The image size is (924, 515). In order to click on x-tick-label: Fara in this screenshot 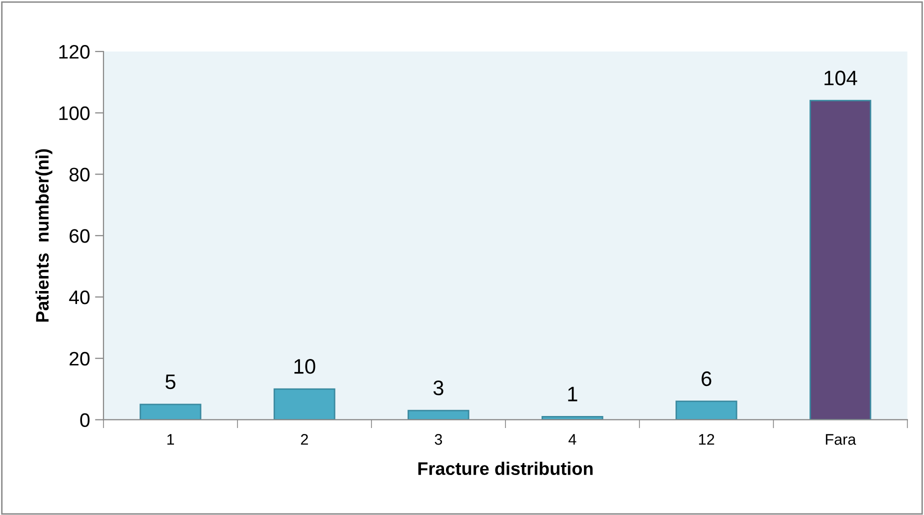, I will do `click(841, 439)`.